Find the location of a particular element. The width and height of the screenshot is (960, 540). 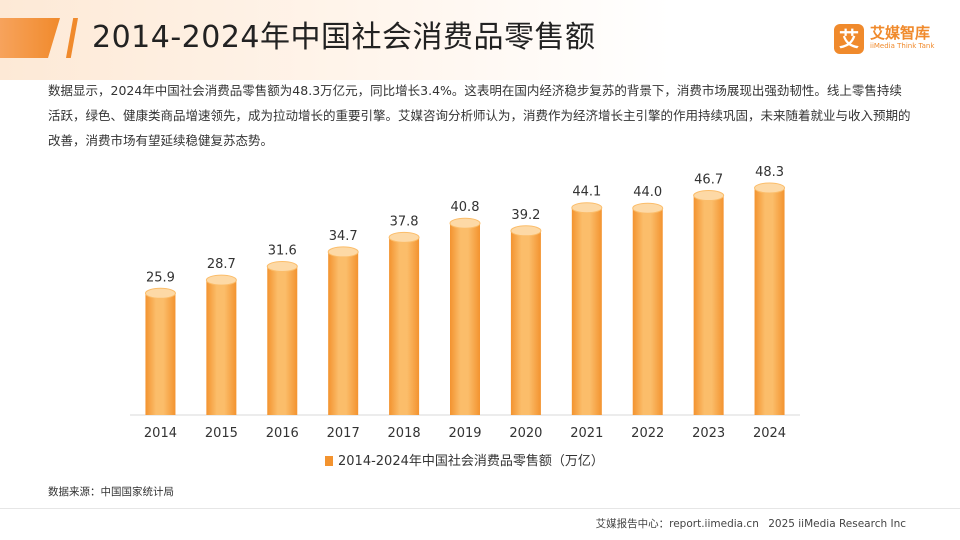

data-label: 31.6 is located at coordinates (282, 250).